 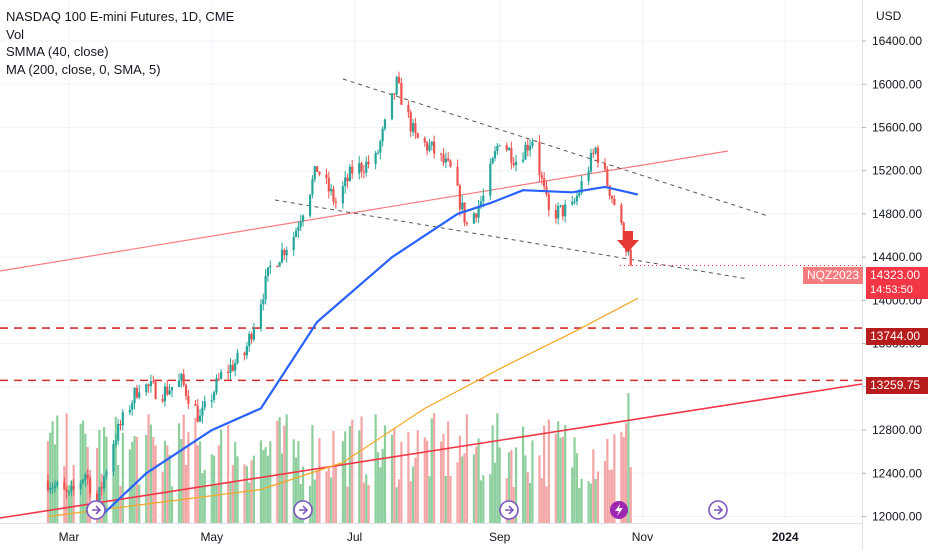 I want to click on x-tick-label: Mar, so click(x=69, y=537).